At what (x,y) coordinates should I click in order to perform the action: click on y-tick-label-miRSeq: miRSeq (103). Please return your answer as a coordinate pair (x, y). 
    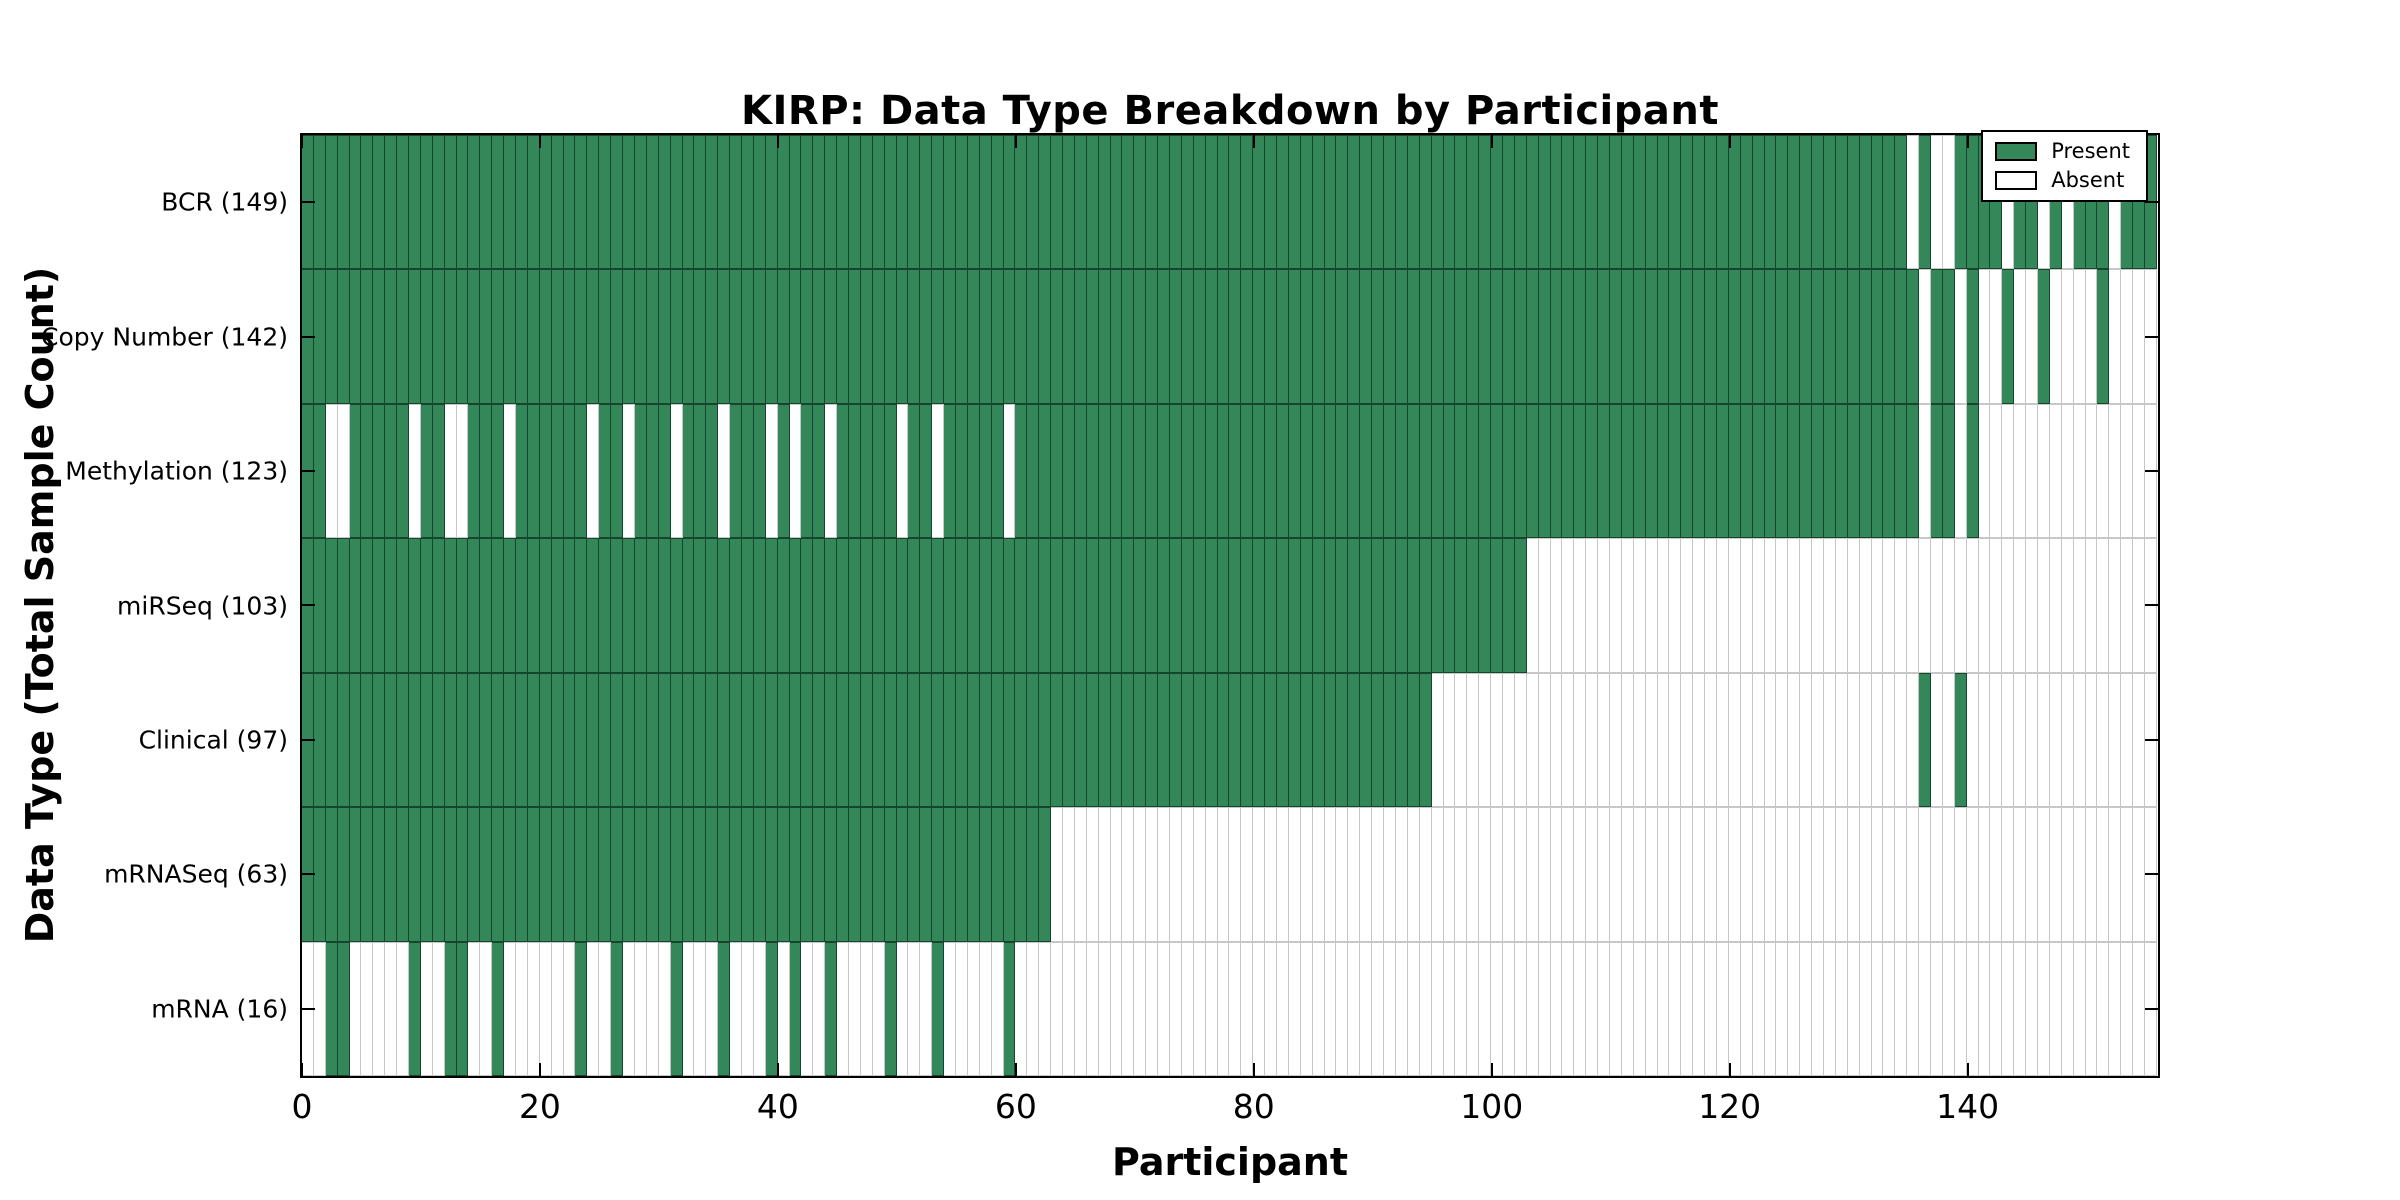
    Looking at the image, I should click on (202, 605).